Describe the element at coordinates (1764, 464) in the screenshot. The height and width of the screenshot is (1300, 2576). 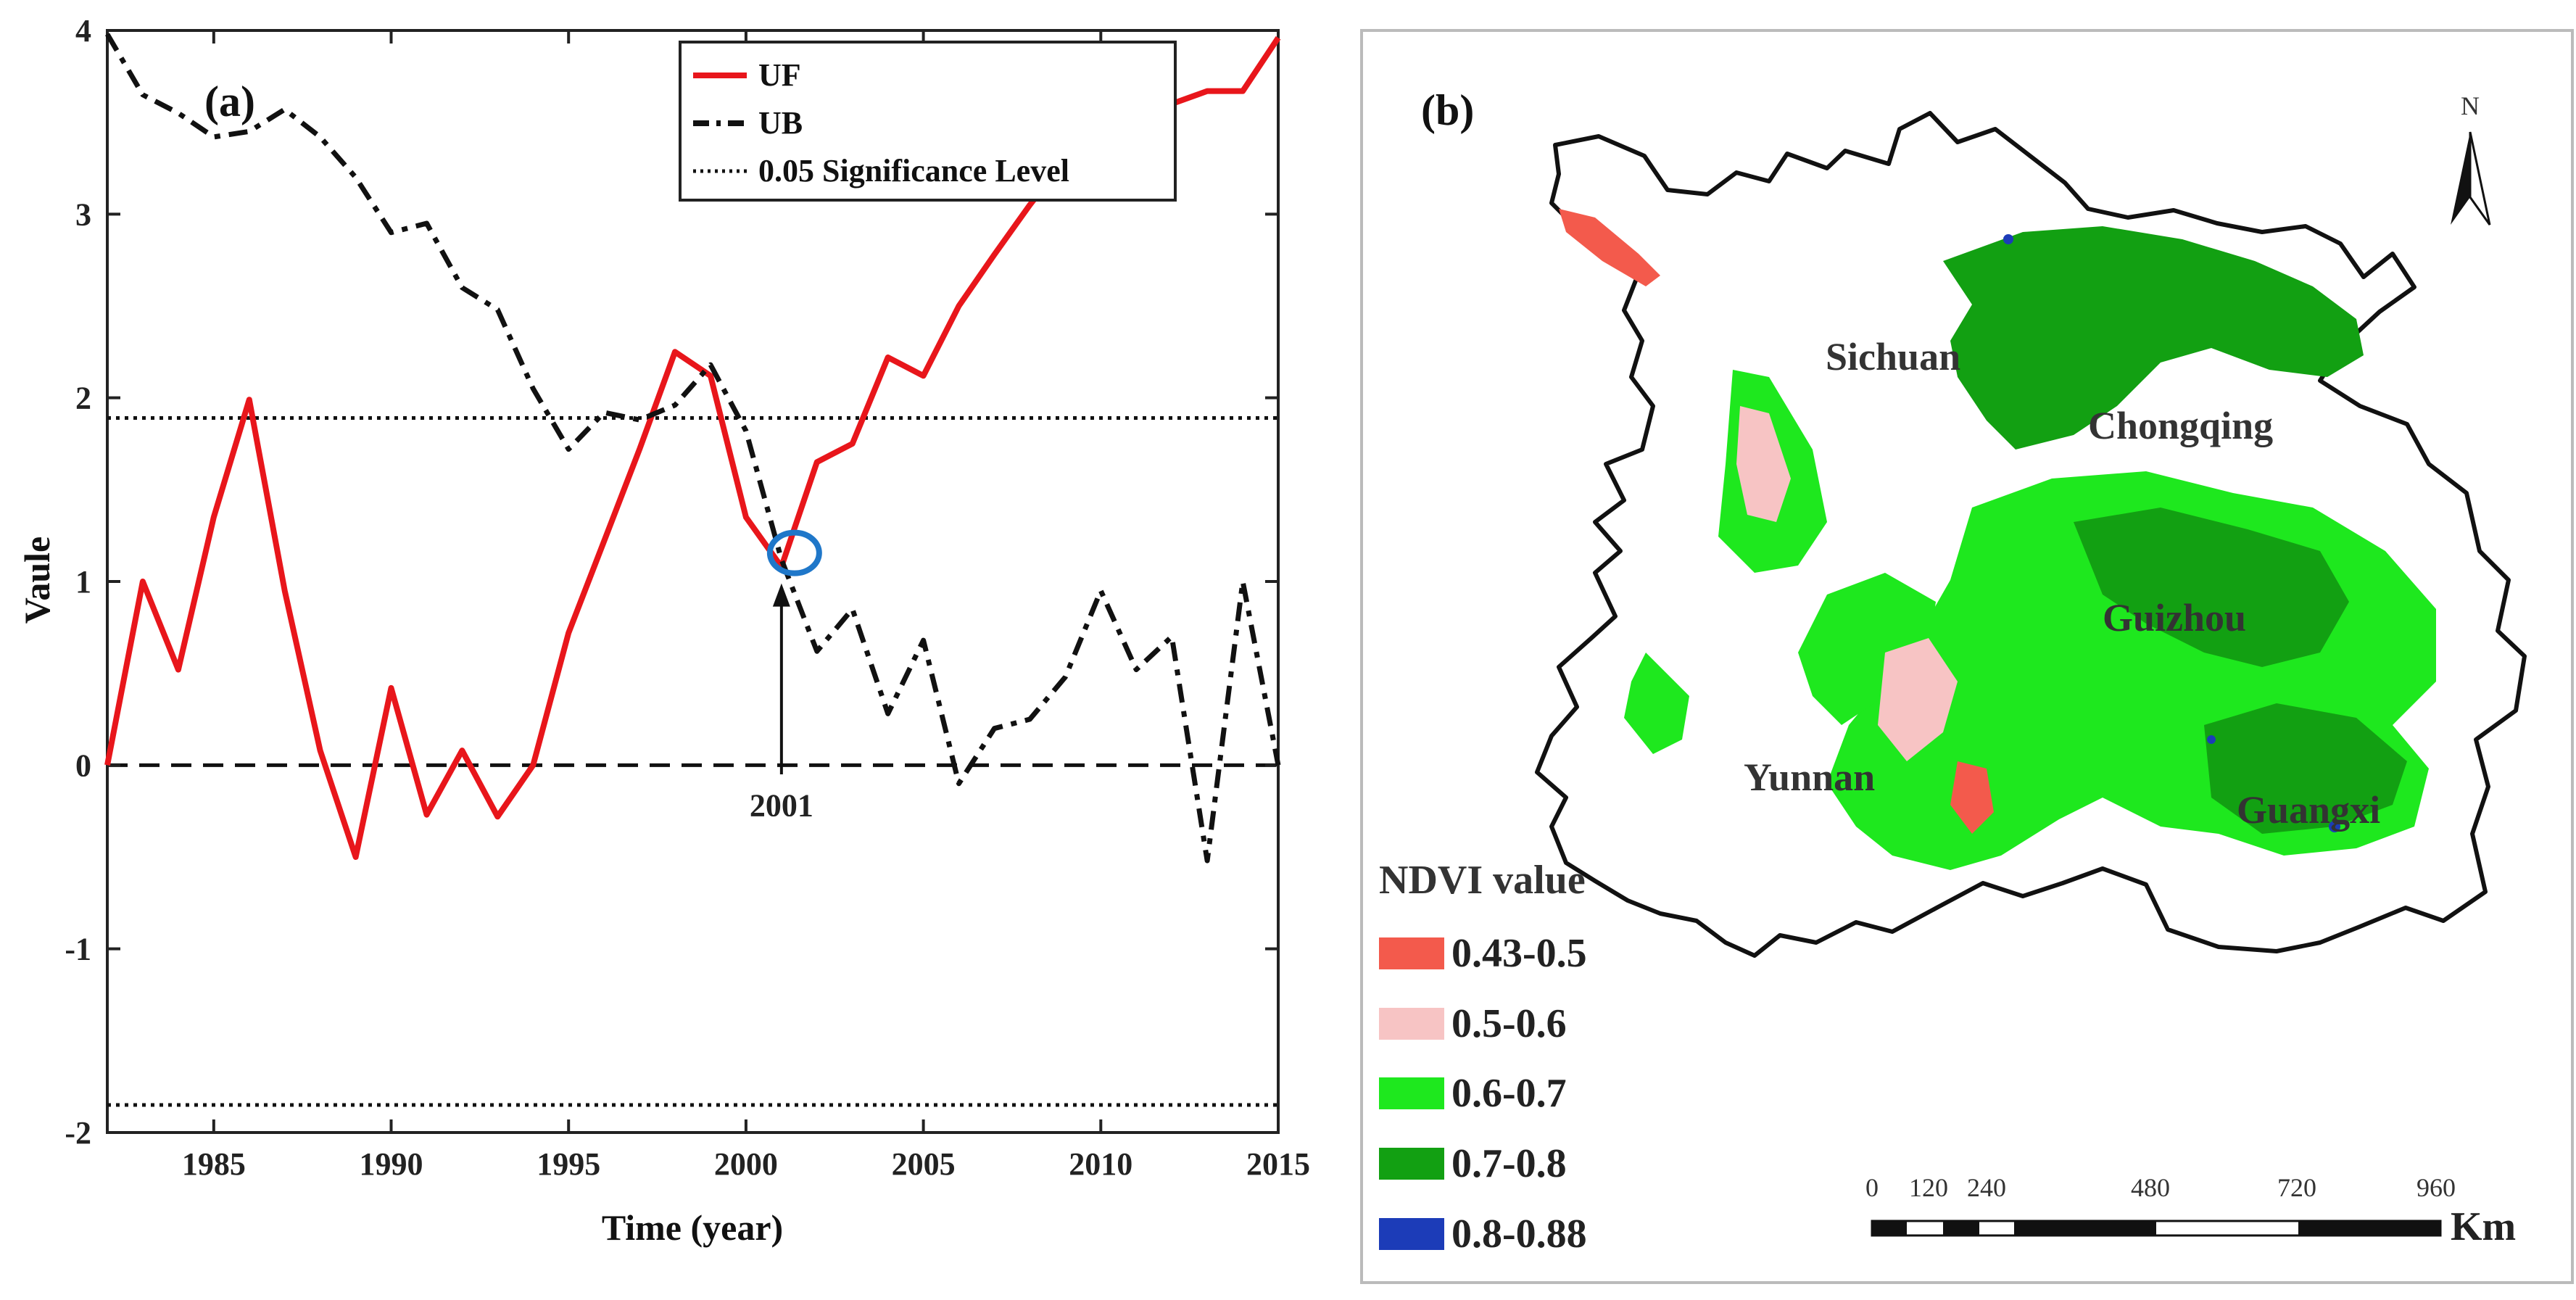
I see `ndvi-patch-low-a` at that location.